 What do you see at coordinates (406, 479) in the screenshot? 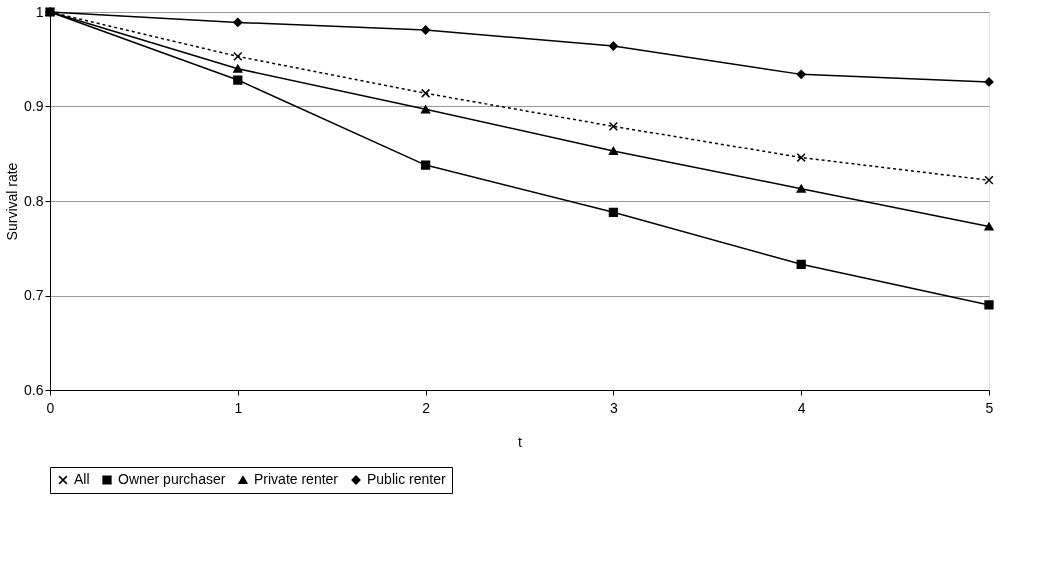
I see `legend-label: Public renter` at bounding box center [406, 479].